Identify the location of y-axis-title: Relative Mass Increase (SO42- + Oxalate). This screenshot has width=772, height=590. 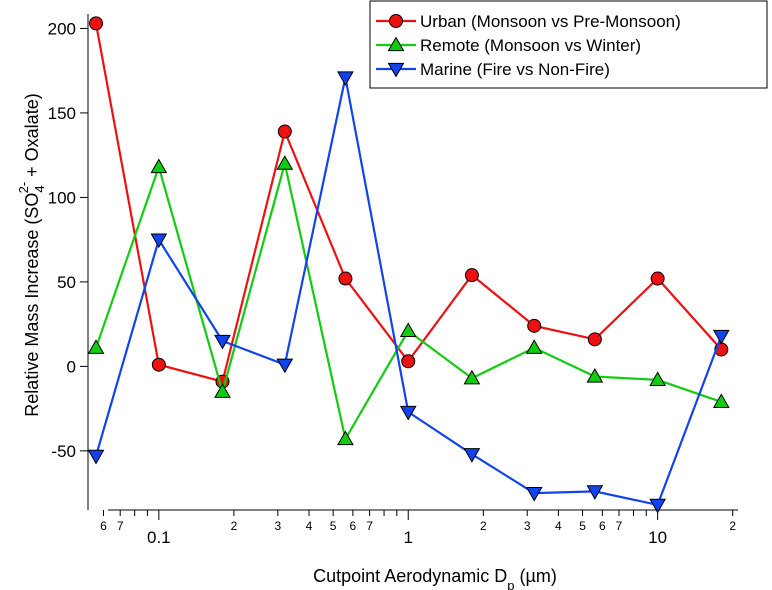
(31, 254).